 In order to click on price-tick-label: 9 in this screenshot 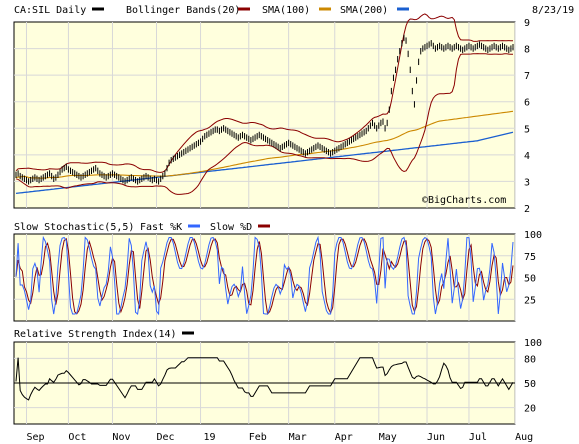, I will do `click(527, 23)`.